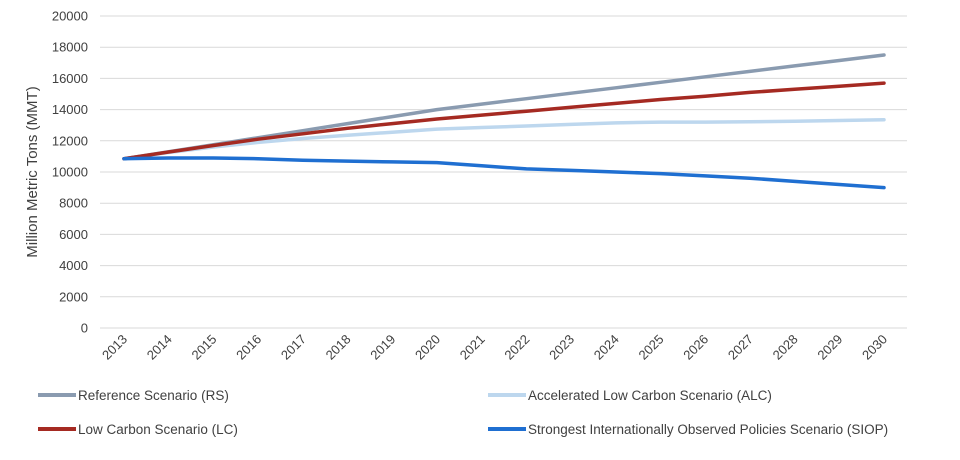 The height and width of the screenshot is (460, 960). I want to click on x-tick-label: 2030, so click(874, 347).